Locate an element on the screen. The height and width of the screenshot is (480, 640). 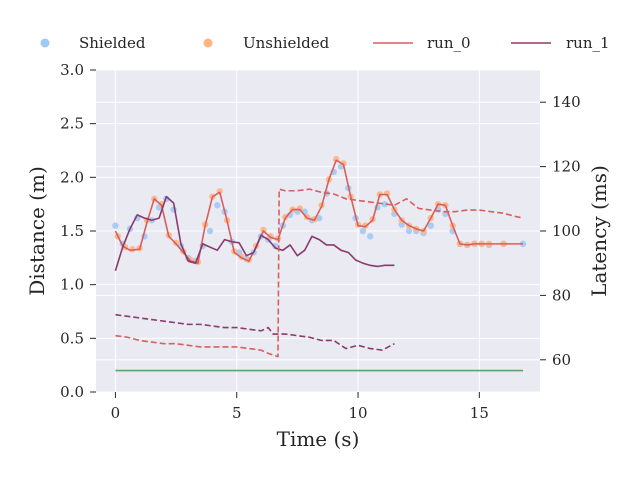
left-axis: 0.0 0.5 1.0 1.5 2.0 2.5 3.0 is located at coordinates (78, 231).